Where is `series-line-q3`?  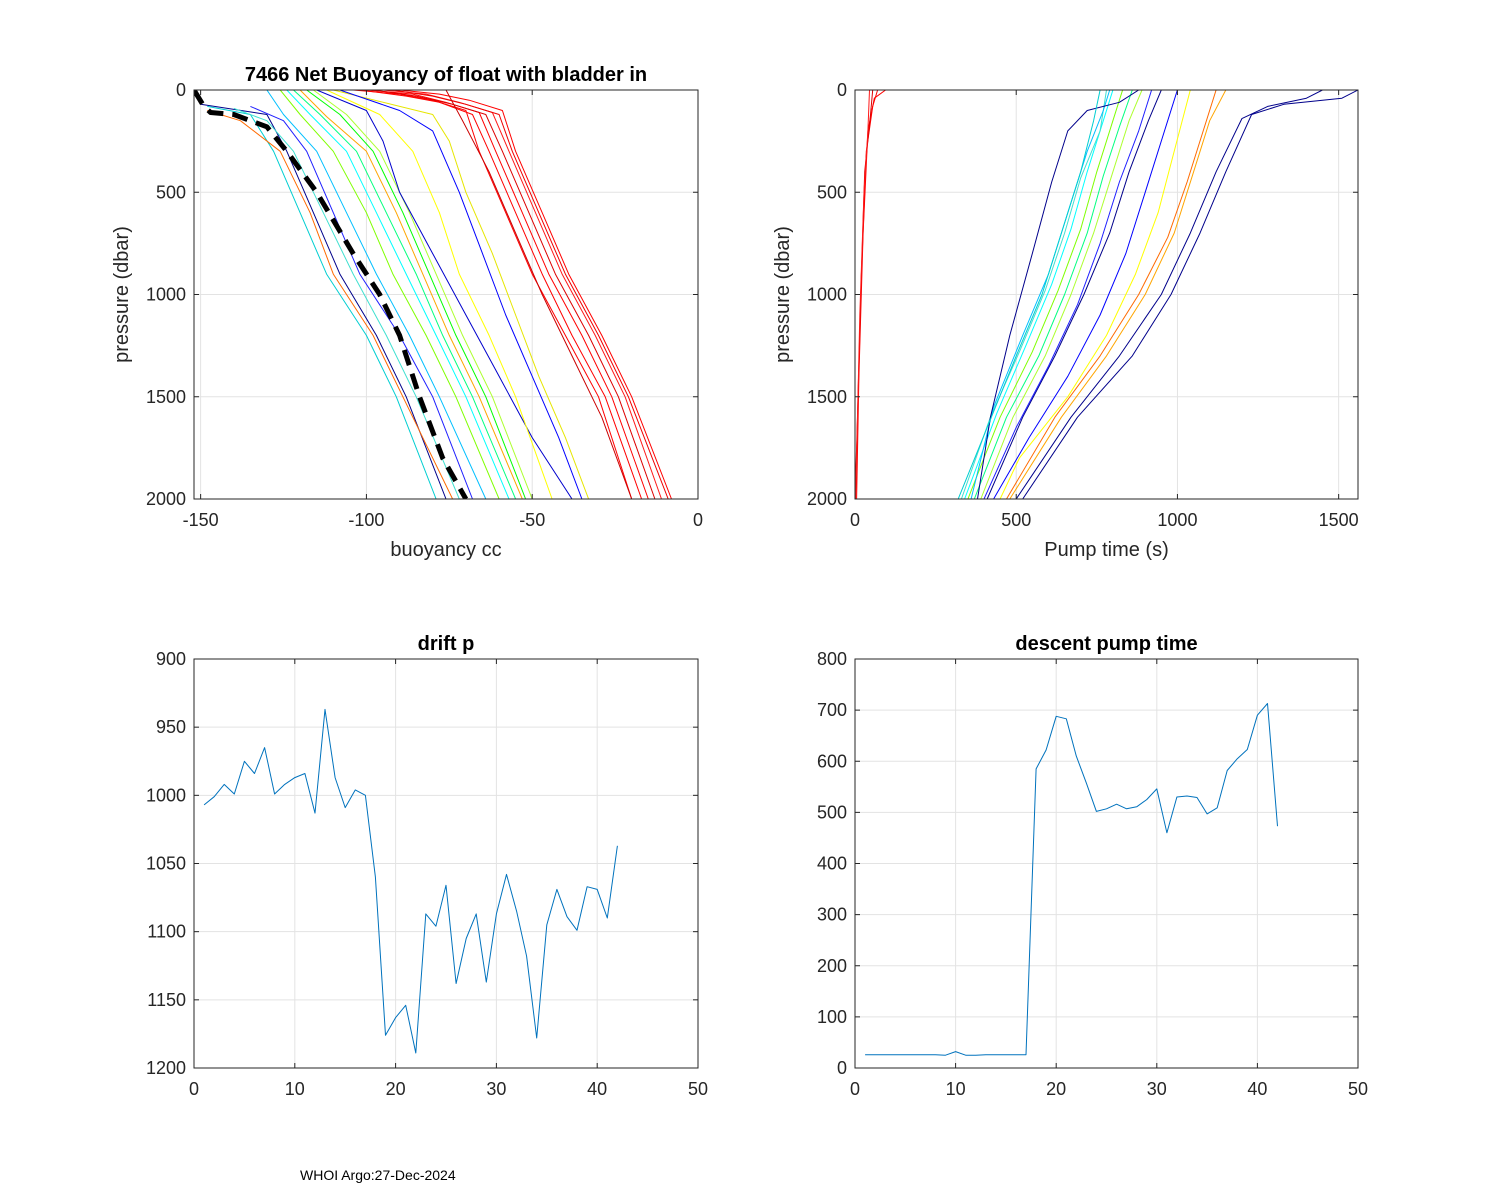
series-line-q3 is located at coordinates (1118, 294).